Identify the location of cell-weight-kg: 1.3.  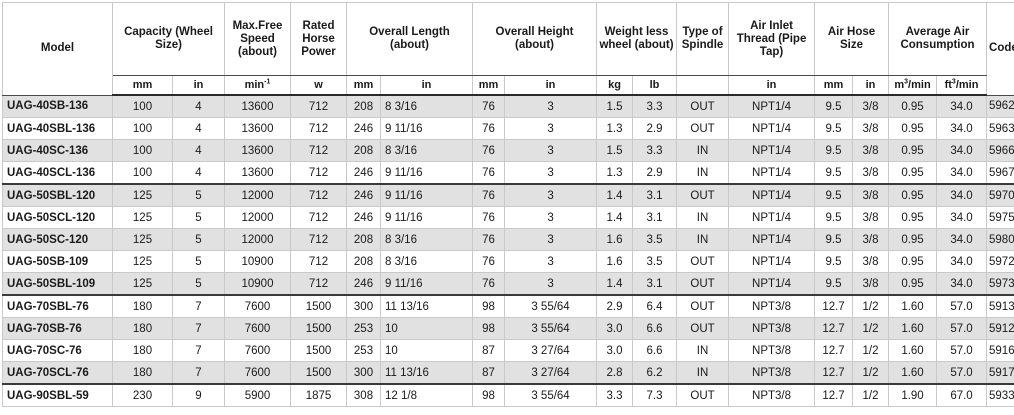
(615, 173).